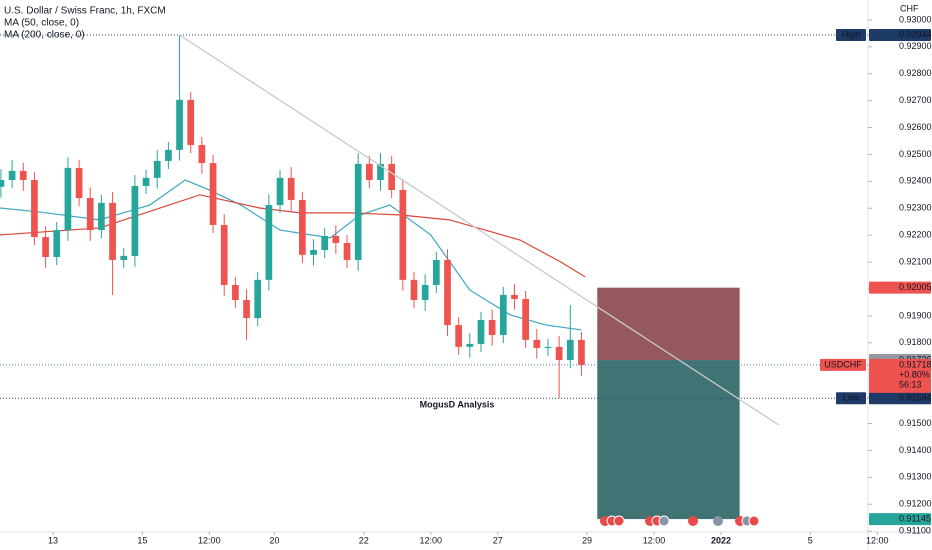 The image size is (932, 550). I want to click on last-box, so click(900, 375).